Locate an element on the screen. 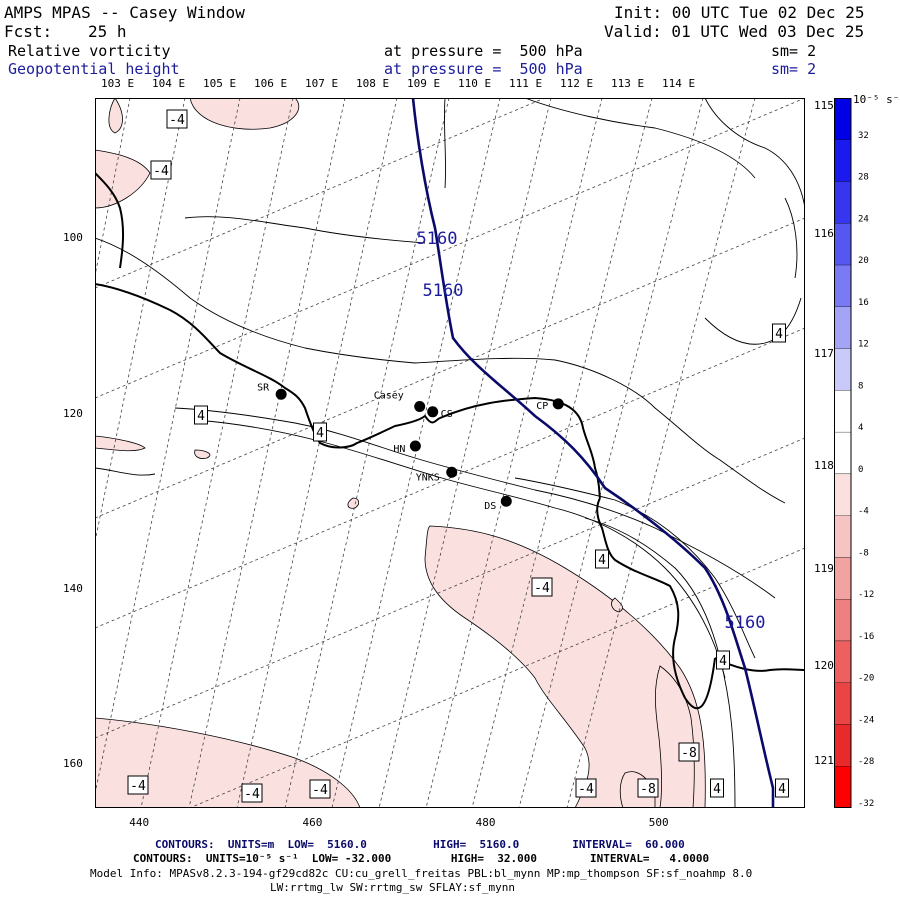 The height and width of the screenshot is (900, 900). plot-title: AMPS MPAS -- Casey Window is located at coordinates (124, 12).